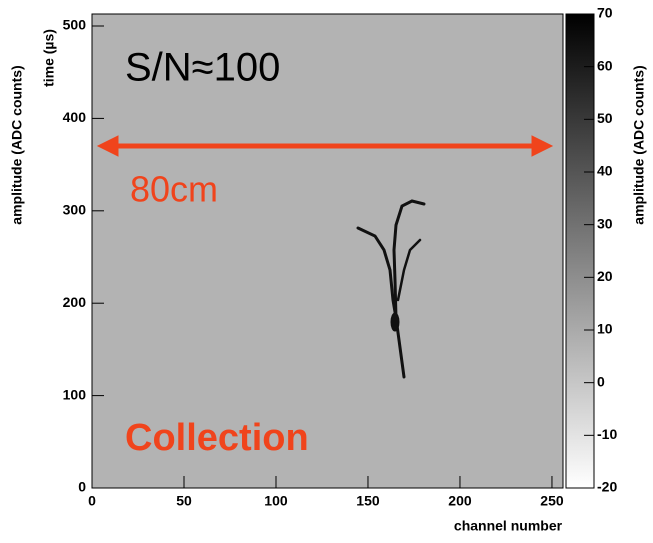  Describe the element at coordinates (202, 68) in the screenshot. I see `annotation: S/N≈100` at that location.